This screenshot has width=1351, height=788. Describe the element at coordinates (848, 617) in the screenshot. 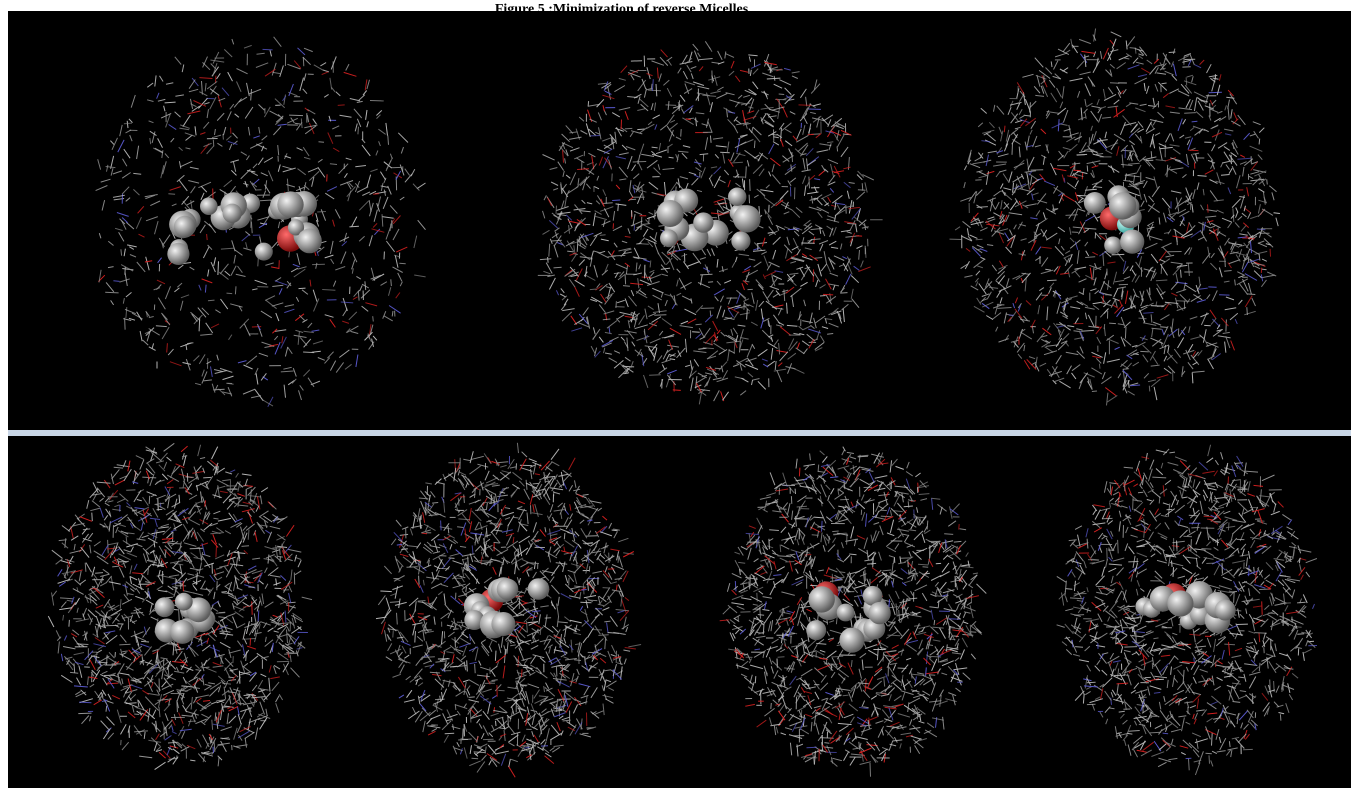

I see `micelle-6-drug-core` at that location.